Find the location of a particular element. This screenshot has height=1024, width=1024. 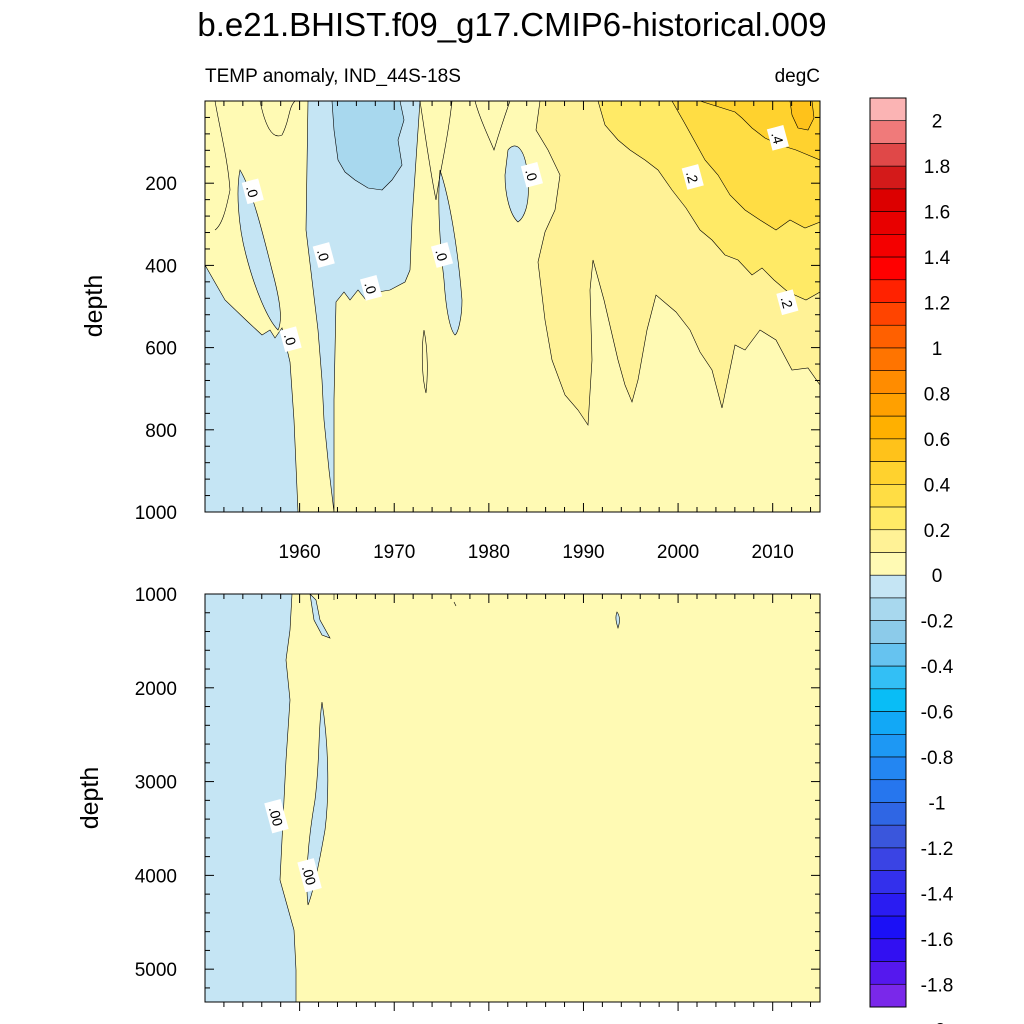

upper-contour-labels: .0 .0 .0 .0 .0 .0 .2 .4 .2 is located at coordinates (520, 239).